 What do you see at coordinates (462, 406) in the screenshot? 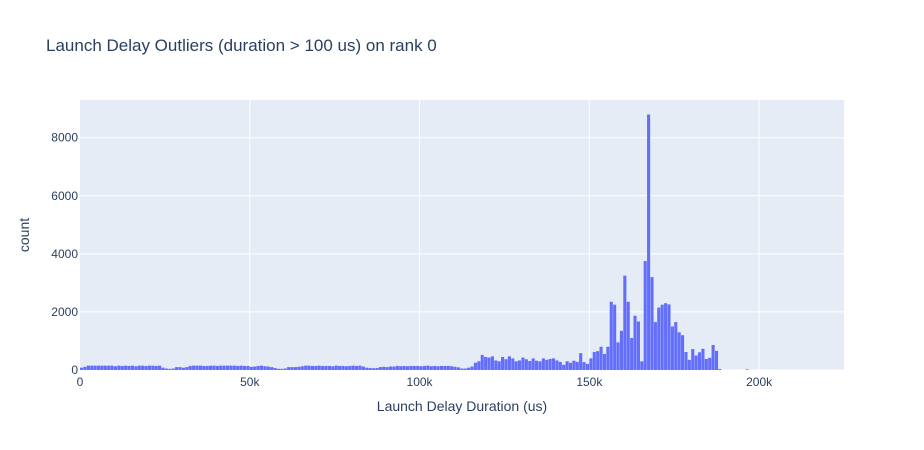
I see `x-axis-title: Launch Delay Duration (us)` at bounding box center [462, 406].